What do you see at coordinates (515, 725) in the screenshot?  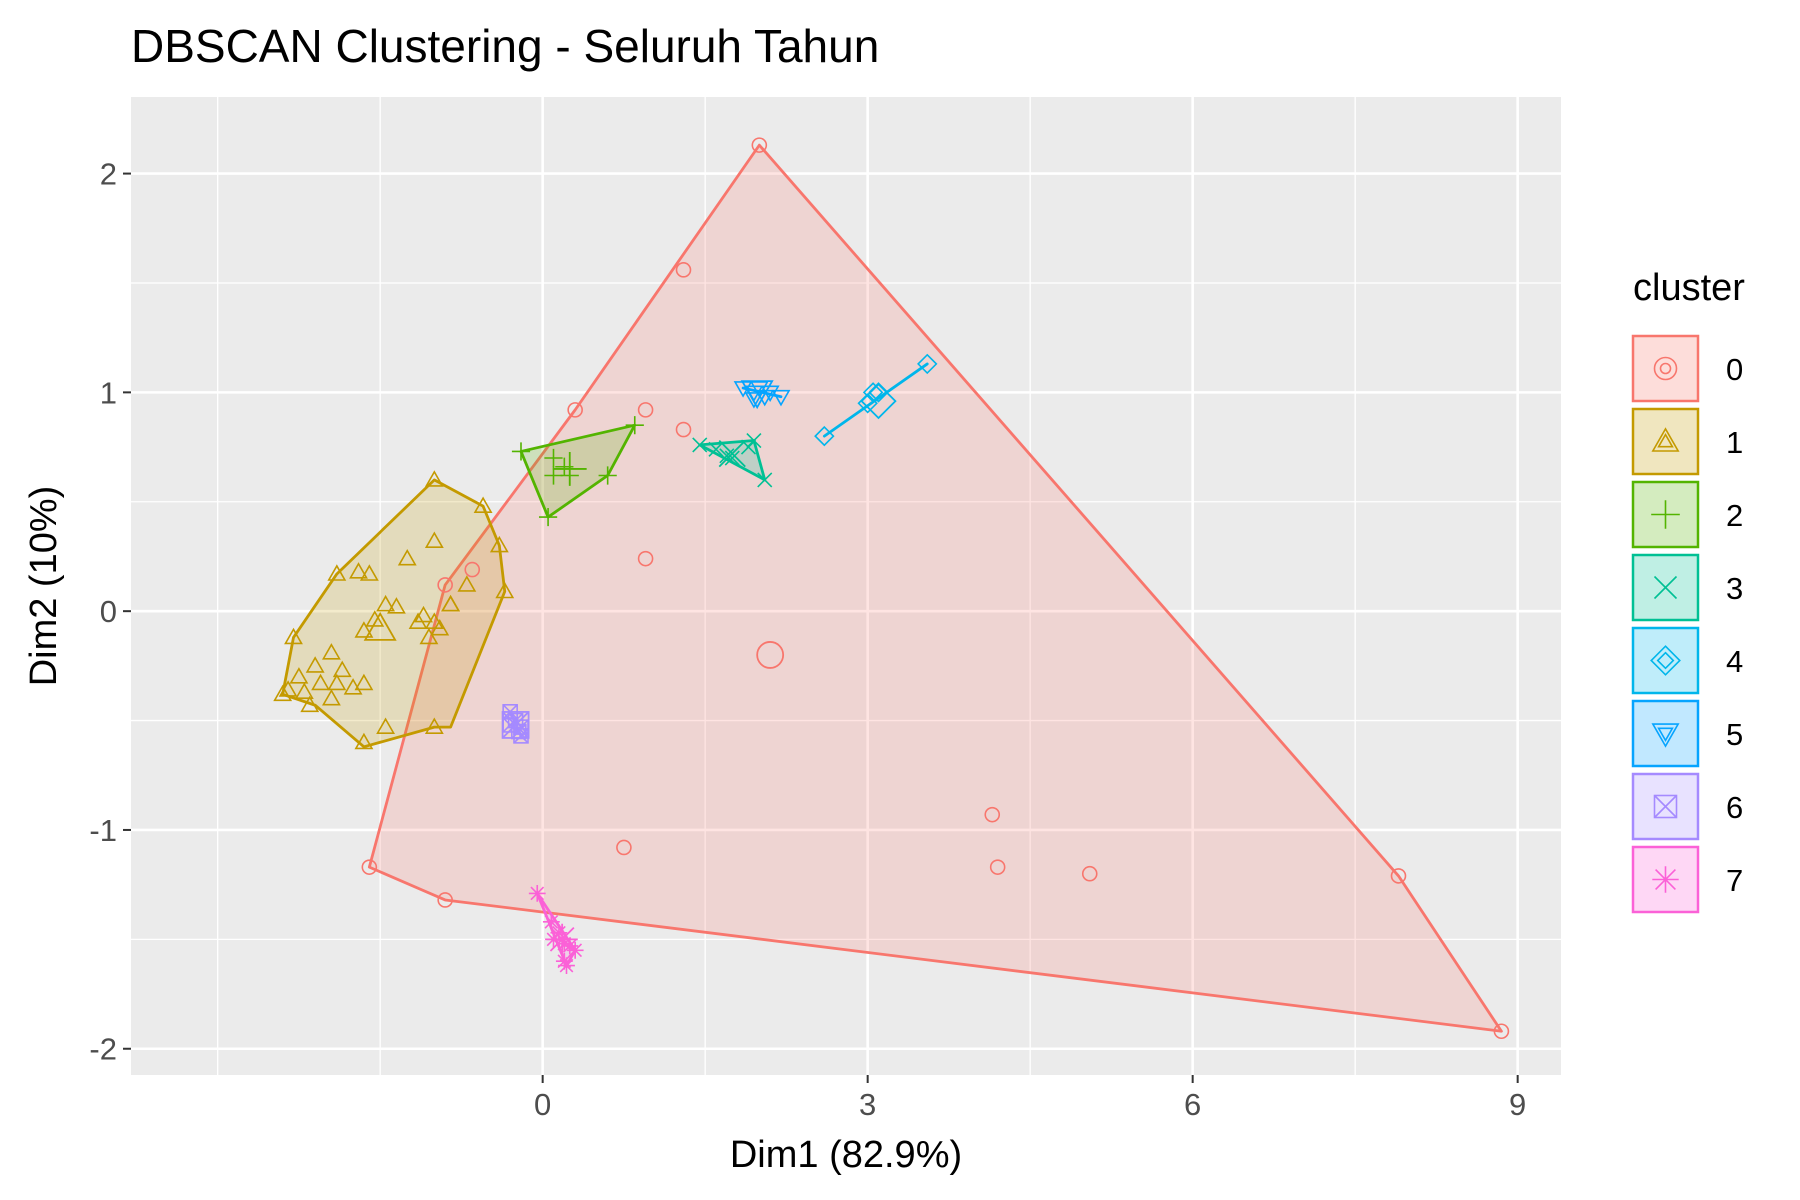 I see `cluster-6-centroid` at bounding box center [515, 725].